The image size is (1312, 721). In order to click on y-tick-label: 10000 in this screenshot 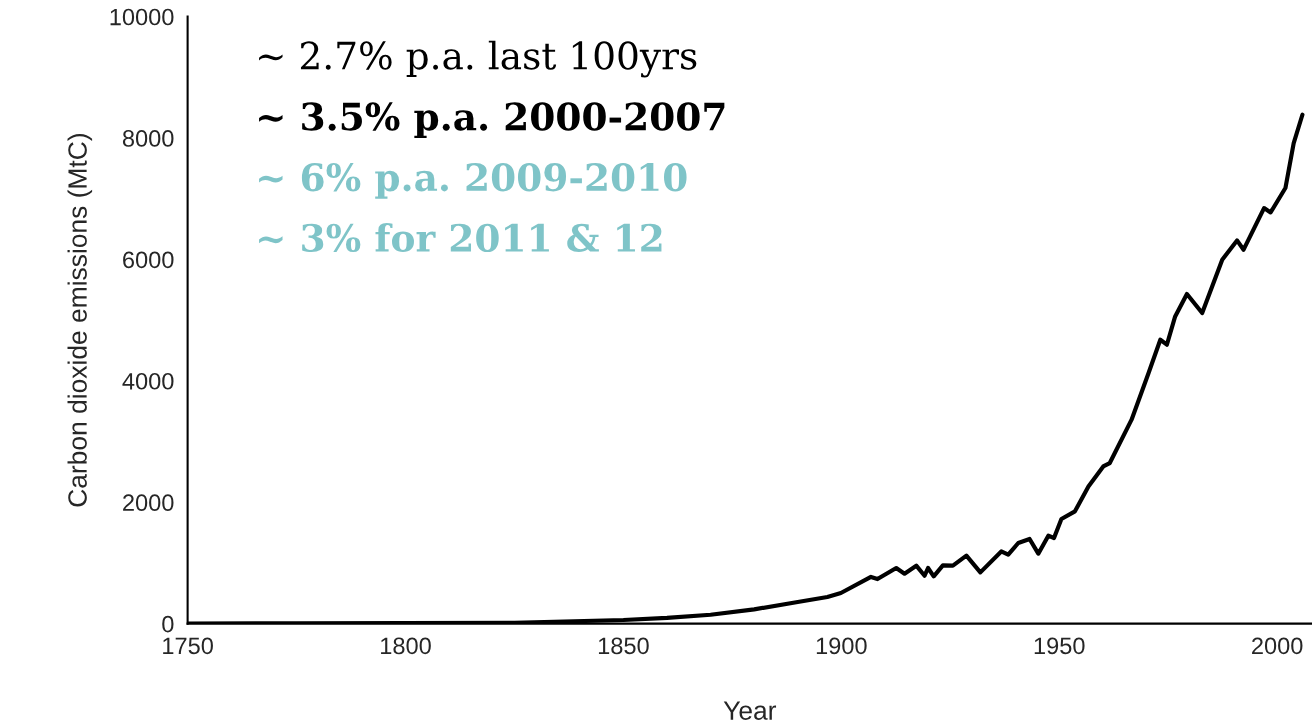, I will do `click(142, 17)`.